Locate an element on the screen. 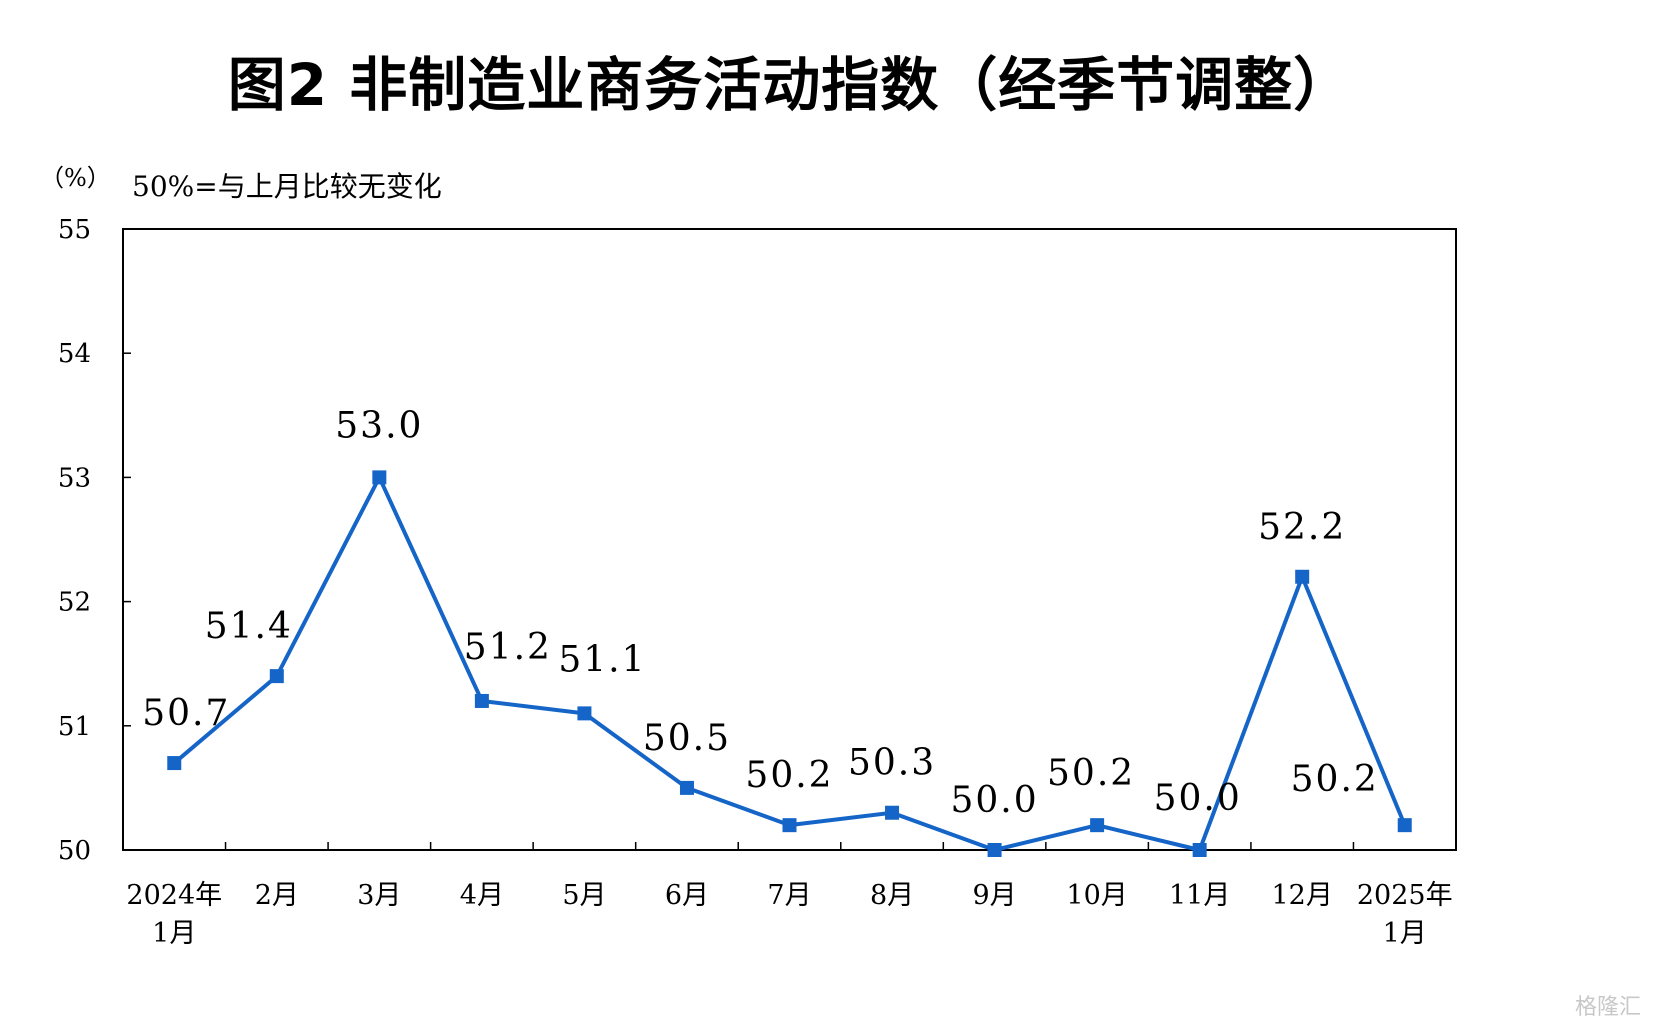 Image resolution: width=1659 pixels, height=1029 pixels. x-tick-label: 12月 is located at coordinates (1302, 895).